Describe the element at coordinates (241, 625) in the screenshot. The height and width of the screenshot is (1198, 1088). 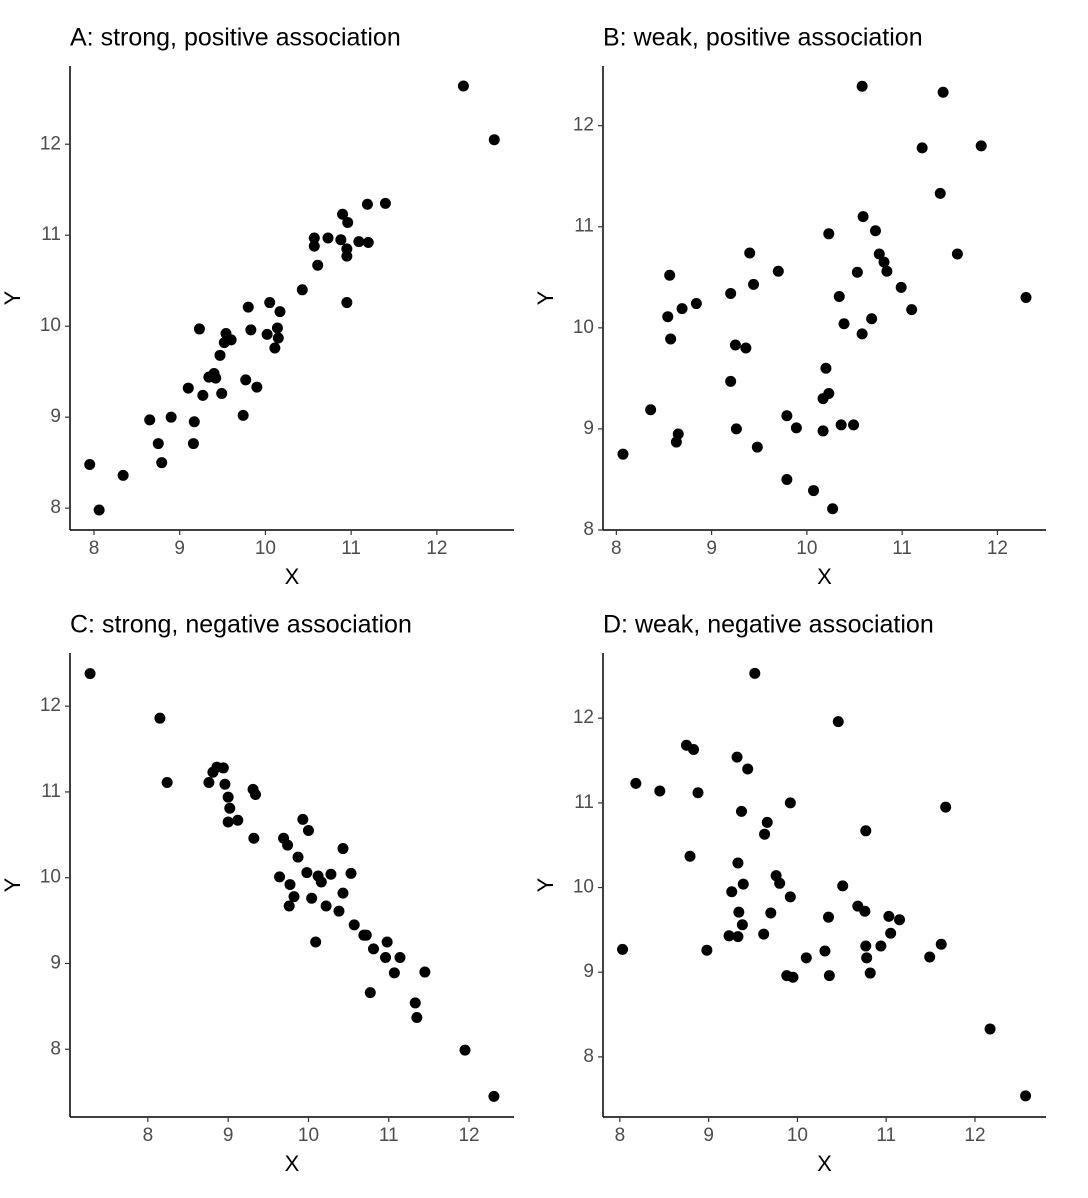
I see `panel-title: C: strong, negative association` at that location.